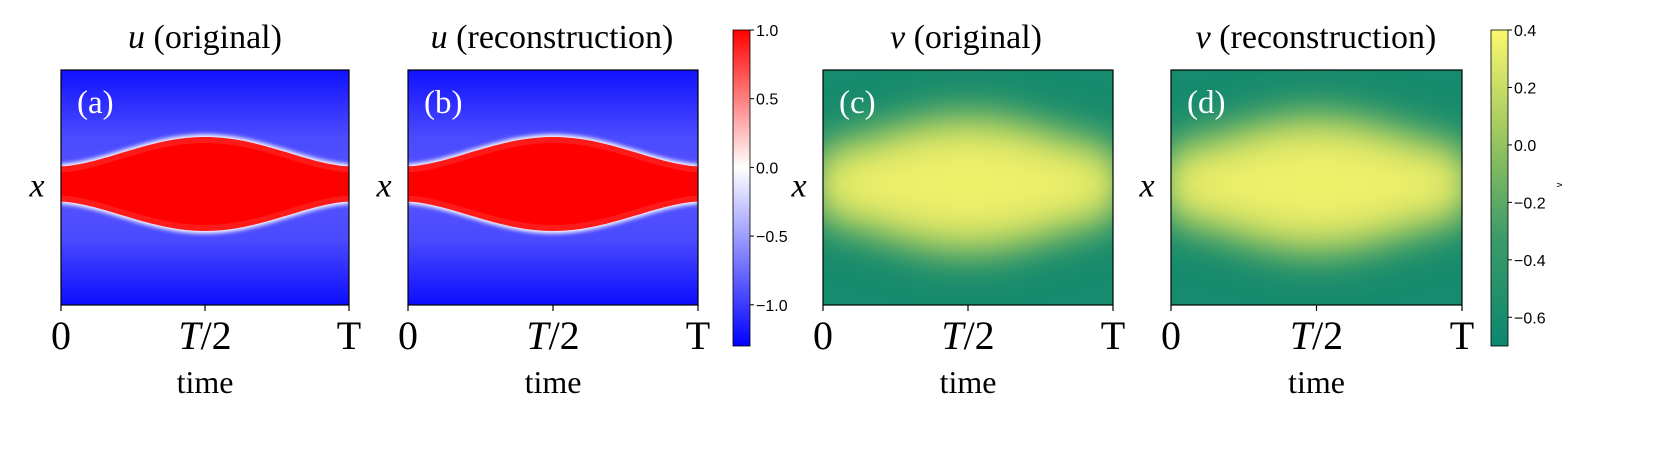 This screenshot has width=1661, height=453. I want to click on heatmap-a, so click(205, 187).